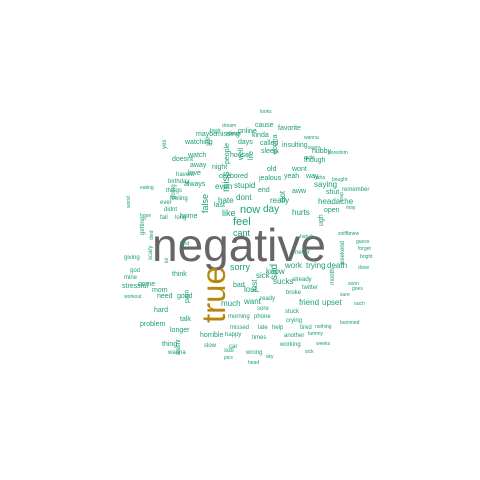 The image size is (480, 480). I want to click on word-online: online, so click(247, 131).